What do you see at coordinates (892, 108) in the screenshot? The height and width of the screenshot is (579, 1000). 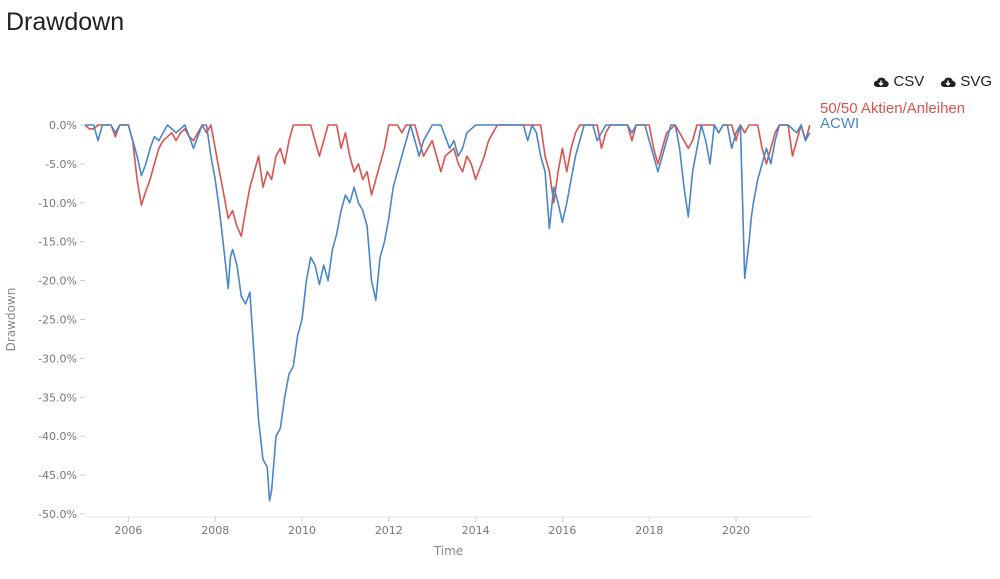 I see `legend-entry-aktien-anleihen: 50/50 Aktien/Anleihen` at bounding box center [892, 108].